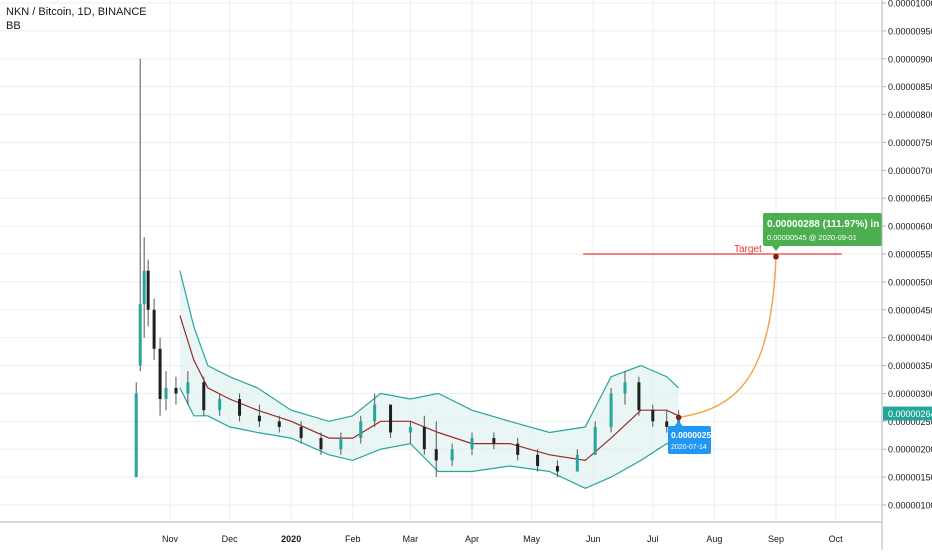 Image resolution: width=932 pixels, height=555 pixels. What do you see at coordinates (678, 417) in the screenshot?
I see `projection-start-point` at bounding box center [678, 417].